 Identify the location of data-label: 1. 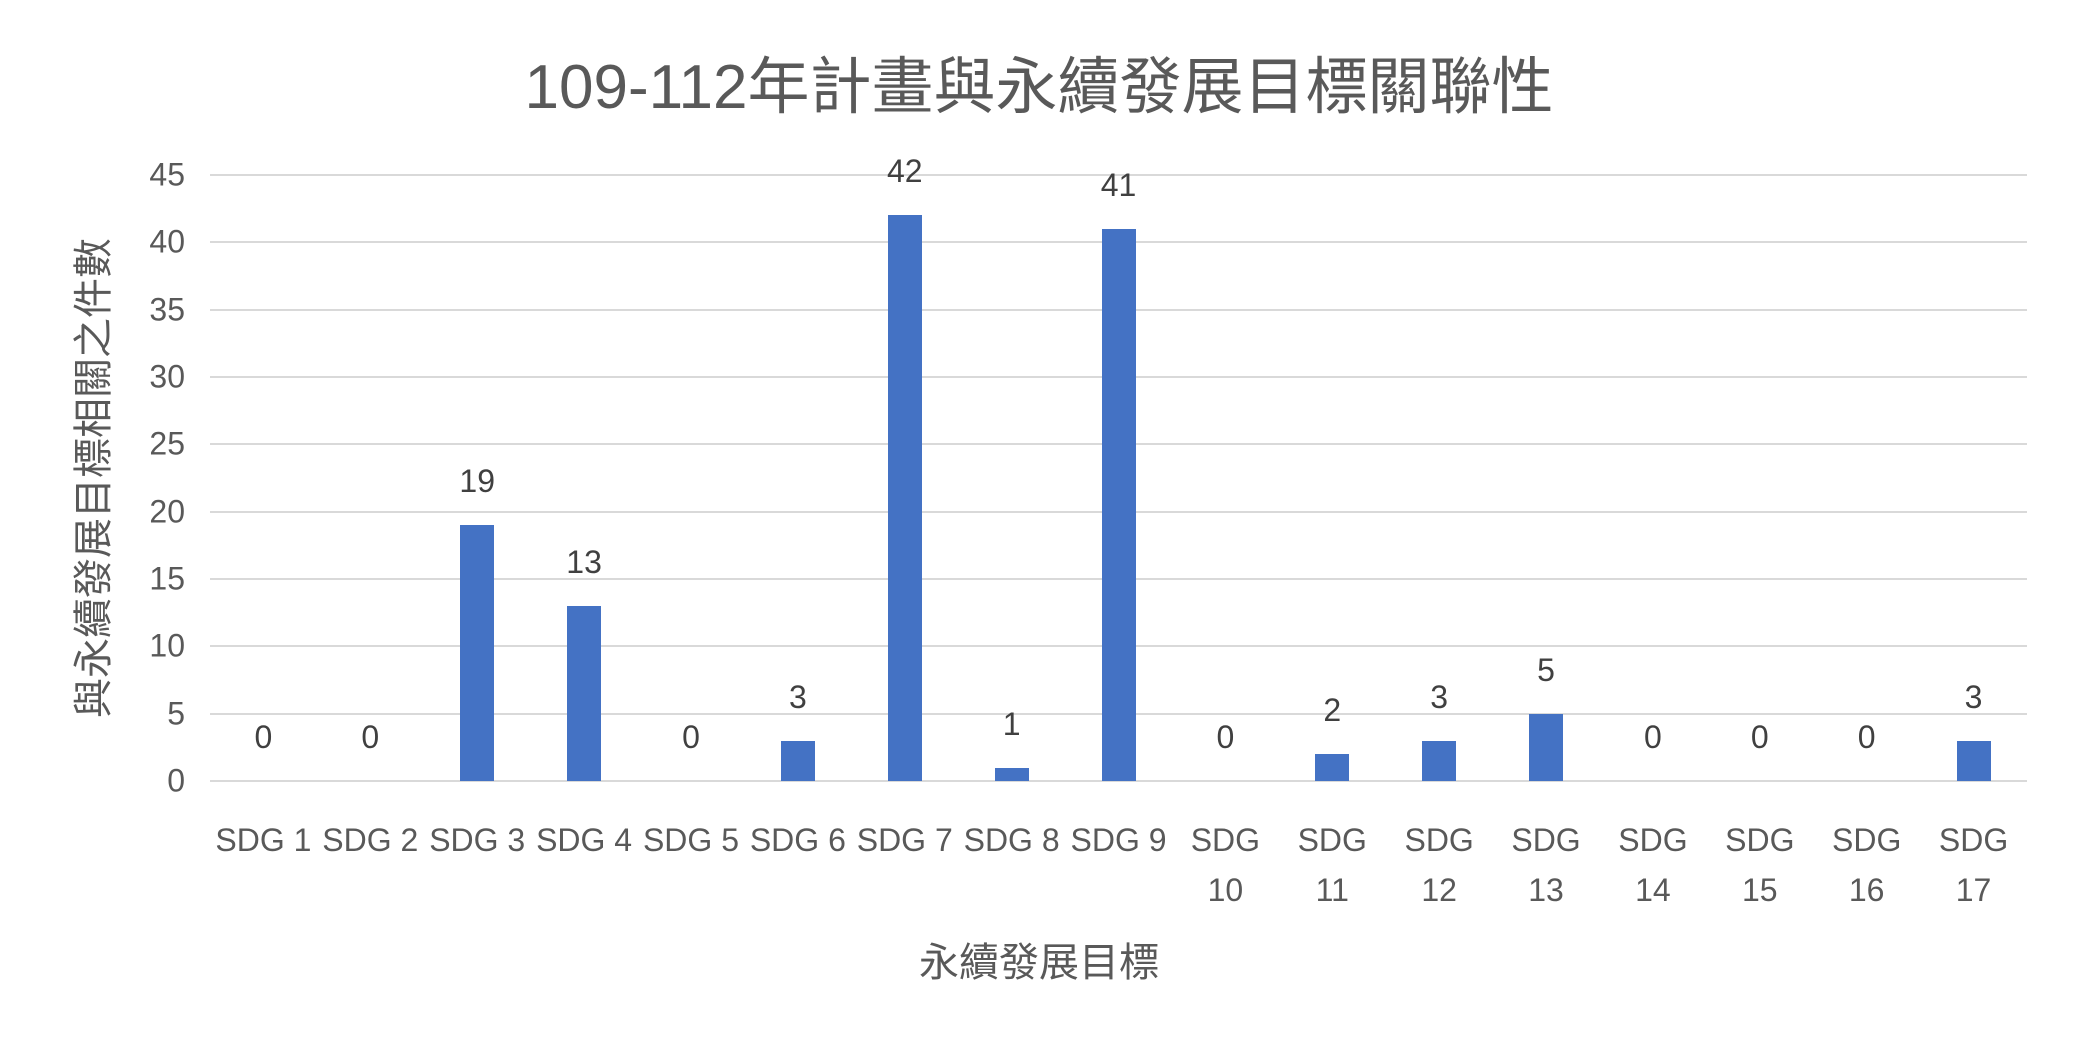
(1011, 723).